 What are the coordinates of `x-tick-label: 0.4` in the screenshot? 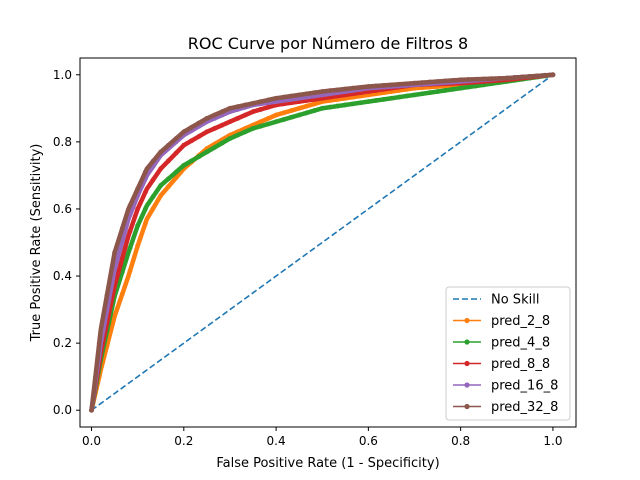 It's located at (276, 441).